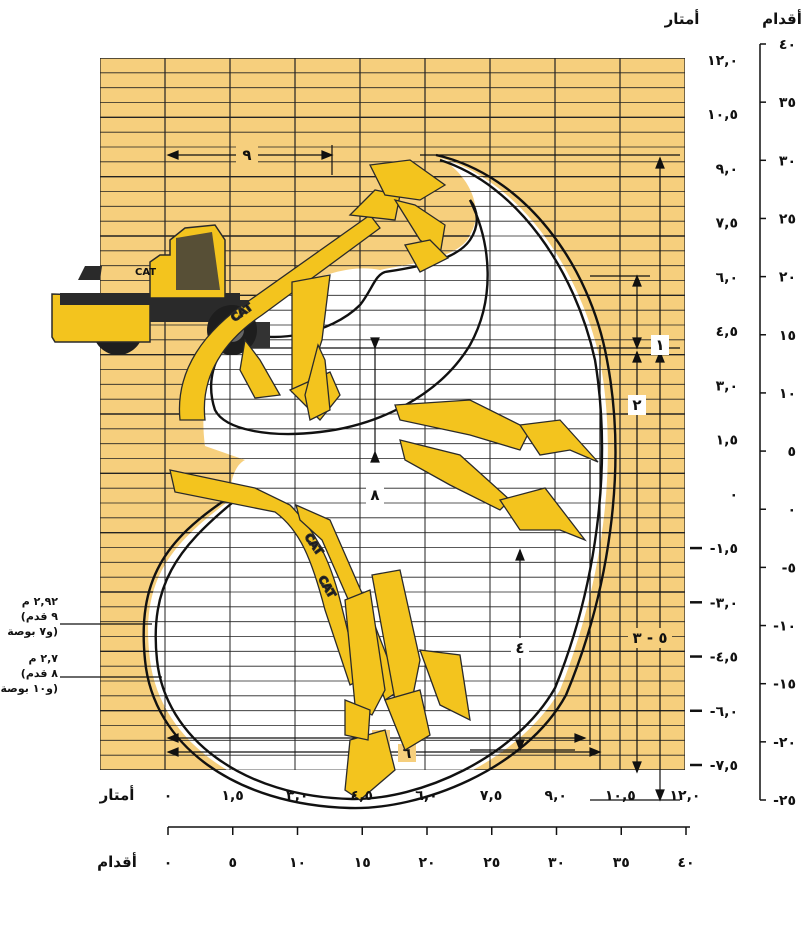  What do you see at coordinates (362, 863) in the screenshot?
I see `bottom-feet-tick-label: ١٥` at bounding box center [362, 863].